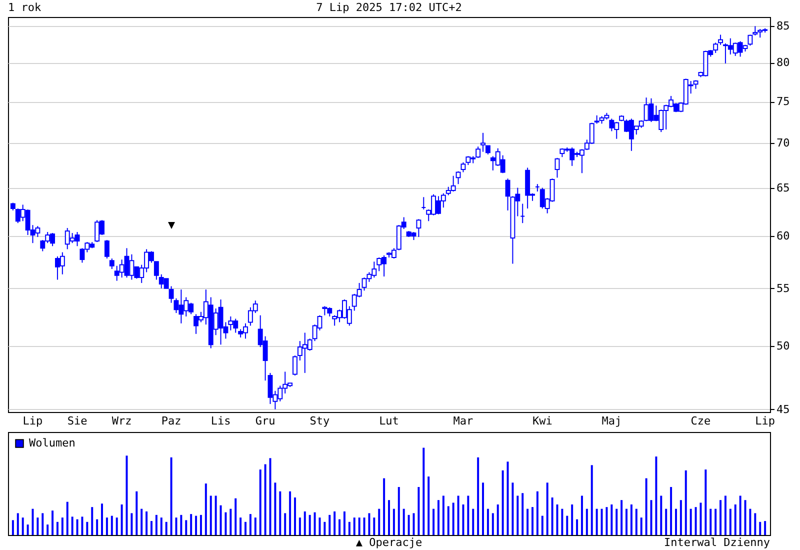 Image resolution: width=800 pixels, height=550 pixels. I want to click on x-tick-label: Lip, so click(765, 421).